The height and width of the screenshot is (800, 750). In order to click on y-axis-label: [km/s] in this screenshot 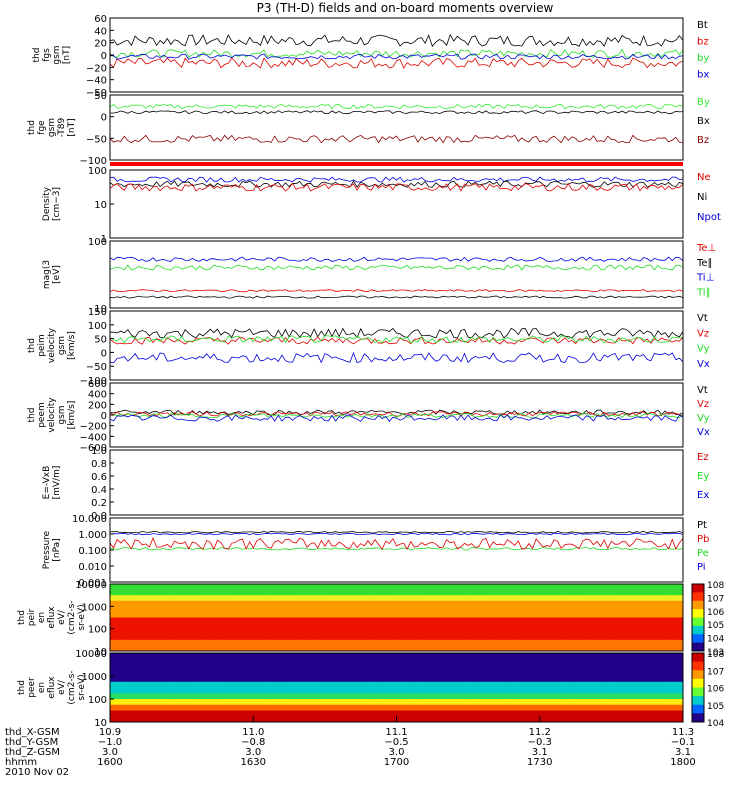, I will do `click(72, 415)`.